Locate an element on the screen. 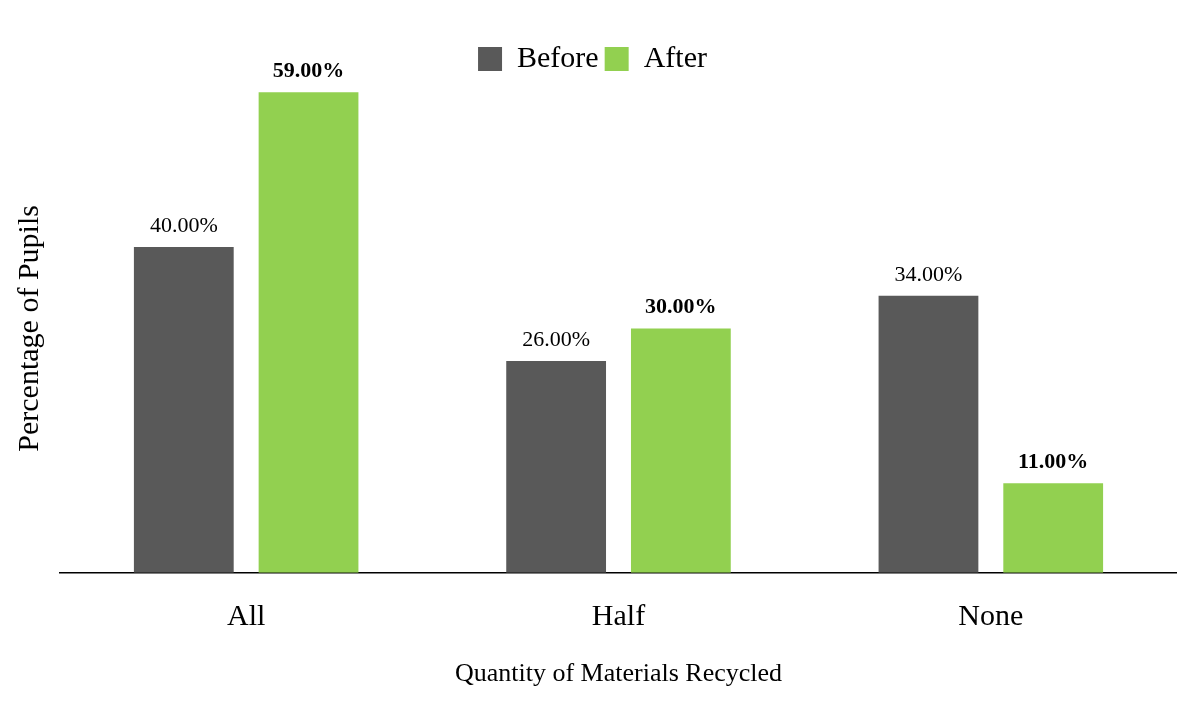  data-label: 40.00% is located at coordinates (183, 224).